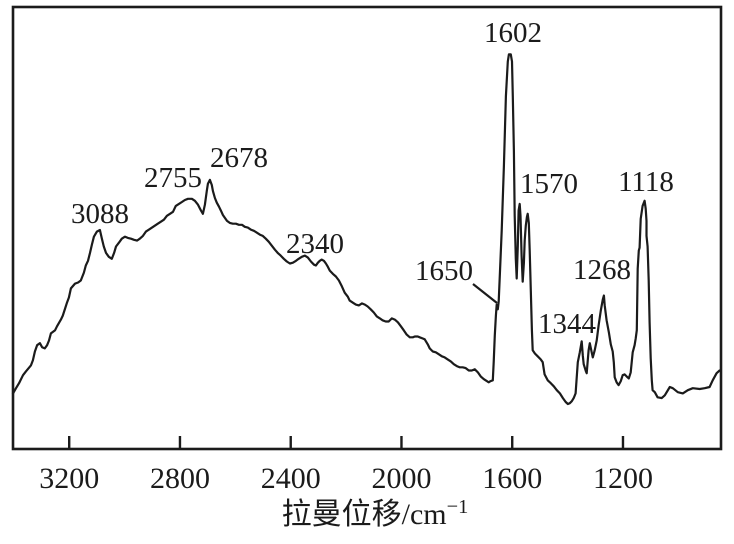  What do you see at coordinates (401, 478) in the screenshot?
I see `x-tick-label: 2000` at bounding box center [401, 478].